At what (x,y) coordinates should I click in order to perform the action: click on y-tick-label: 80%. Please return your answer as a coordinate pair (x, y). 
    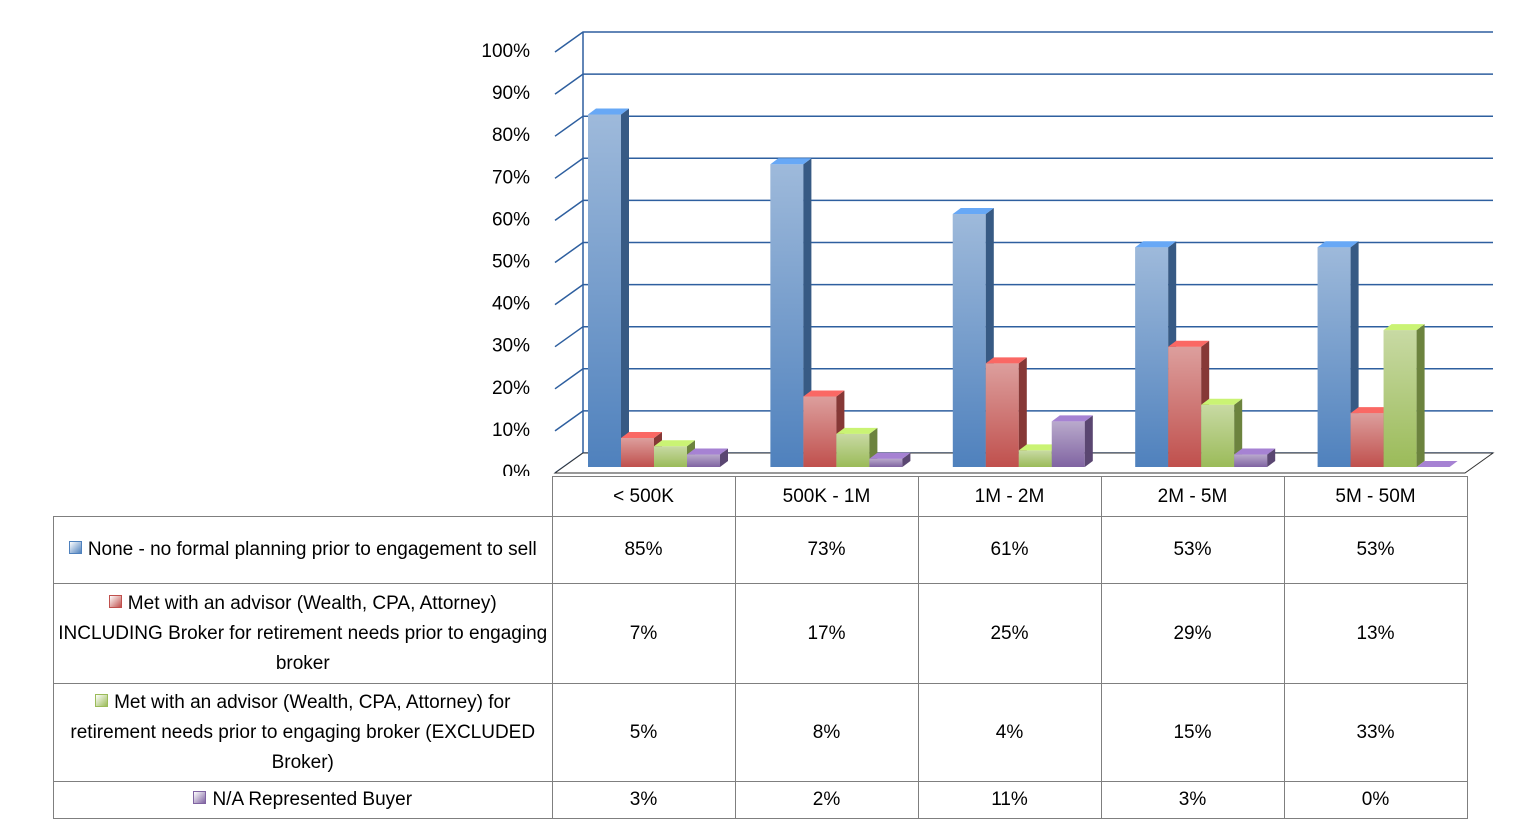
    Looking at the image, I should click on (511, 135).